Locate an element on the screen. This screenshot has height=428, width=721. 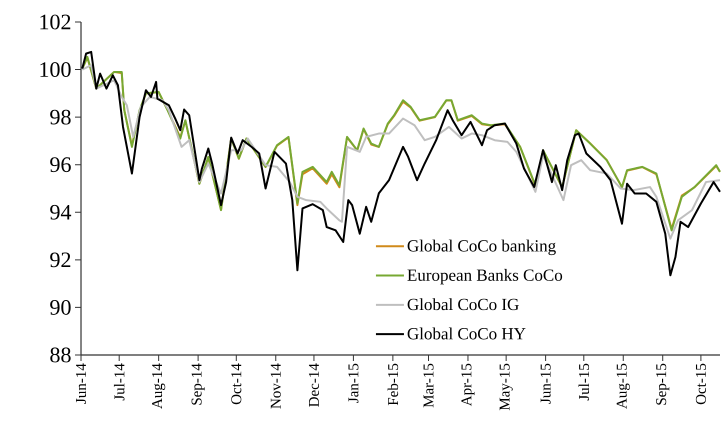
x-tick-label: Jun-14 is located at coordinates (81, 383).